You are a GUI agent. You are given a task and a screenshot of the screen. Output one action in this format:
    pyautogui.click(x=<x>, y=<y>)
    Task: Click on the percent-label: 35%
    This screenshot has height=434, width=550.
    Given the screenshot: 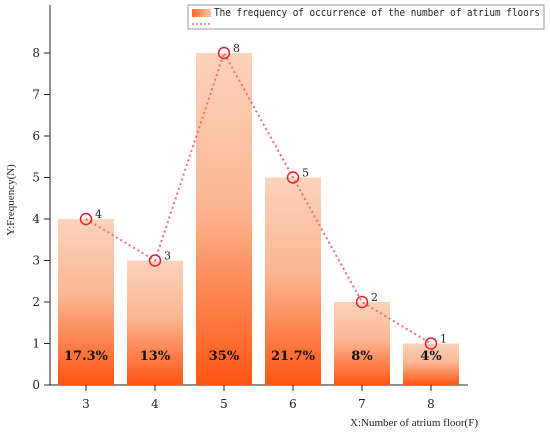 What is the action you would take?
    pyautogui.click(x=224, y=356)
    